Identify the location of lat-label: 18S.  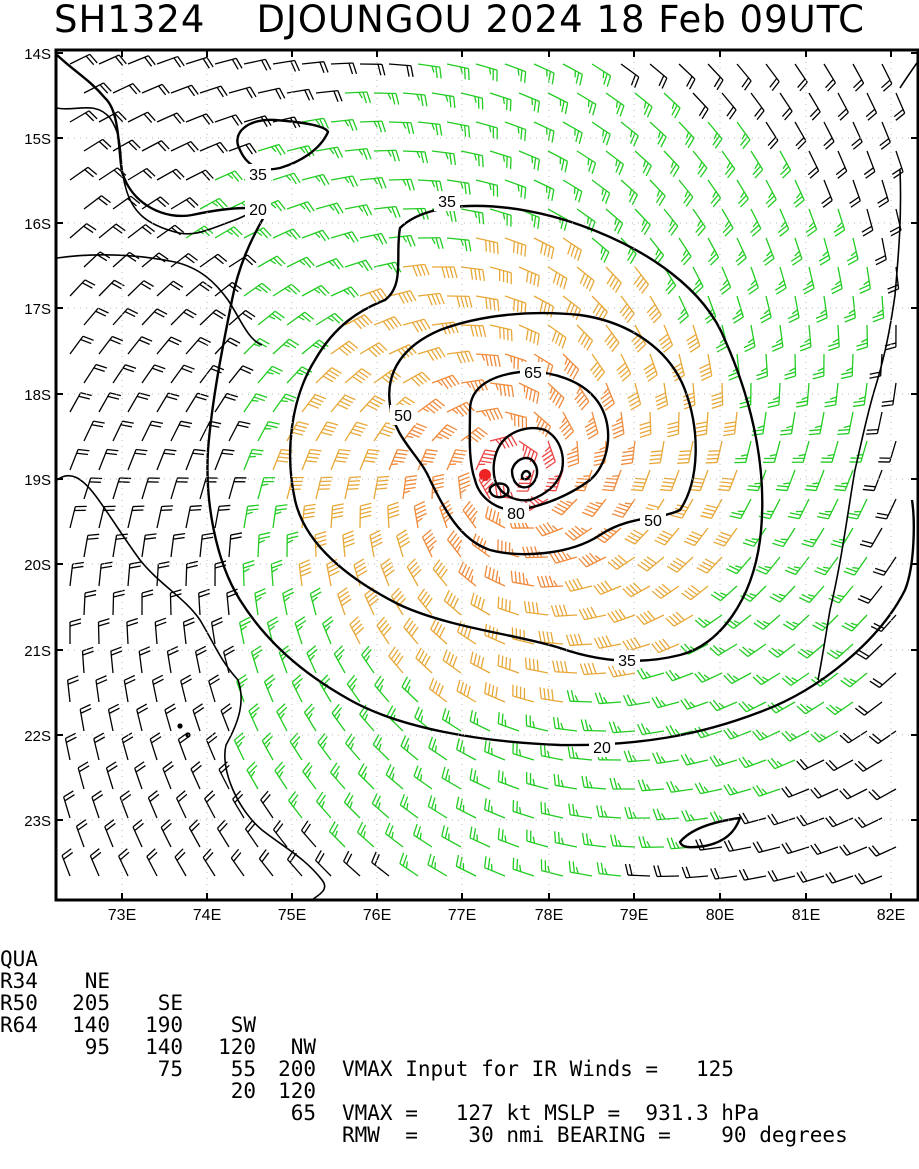
(37, 395).